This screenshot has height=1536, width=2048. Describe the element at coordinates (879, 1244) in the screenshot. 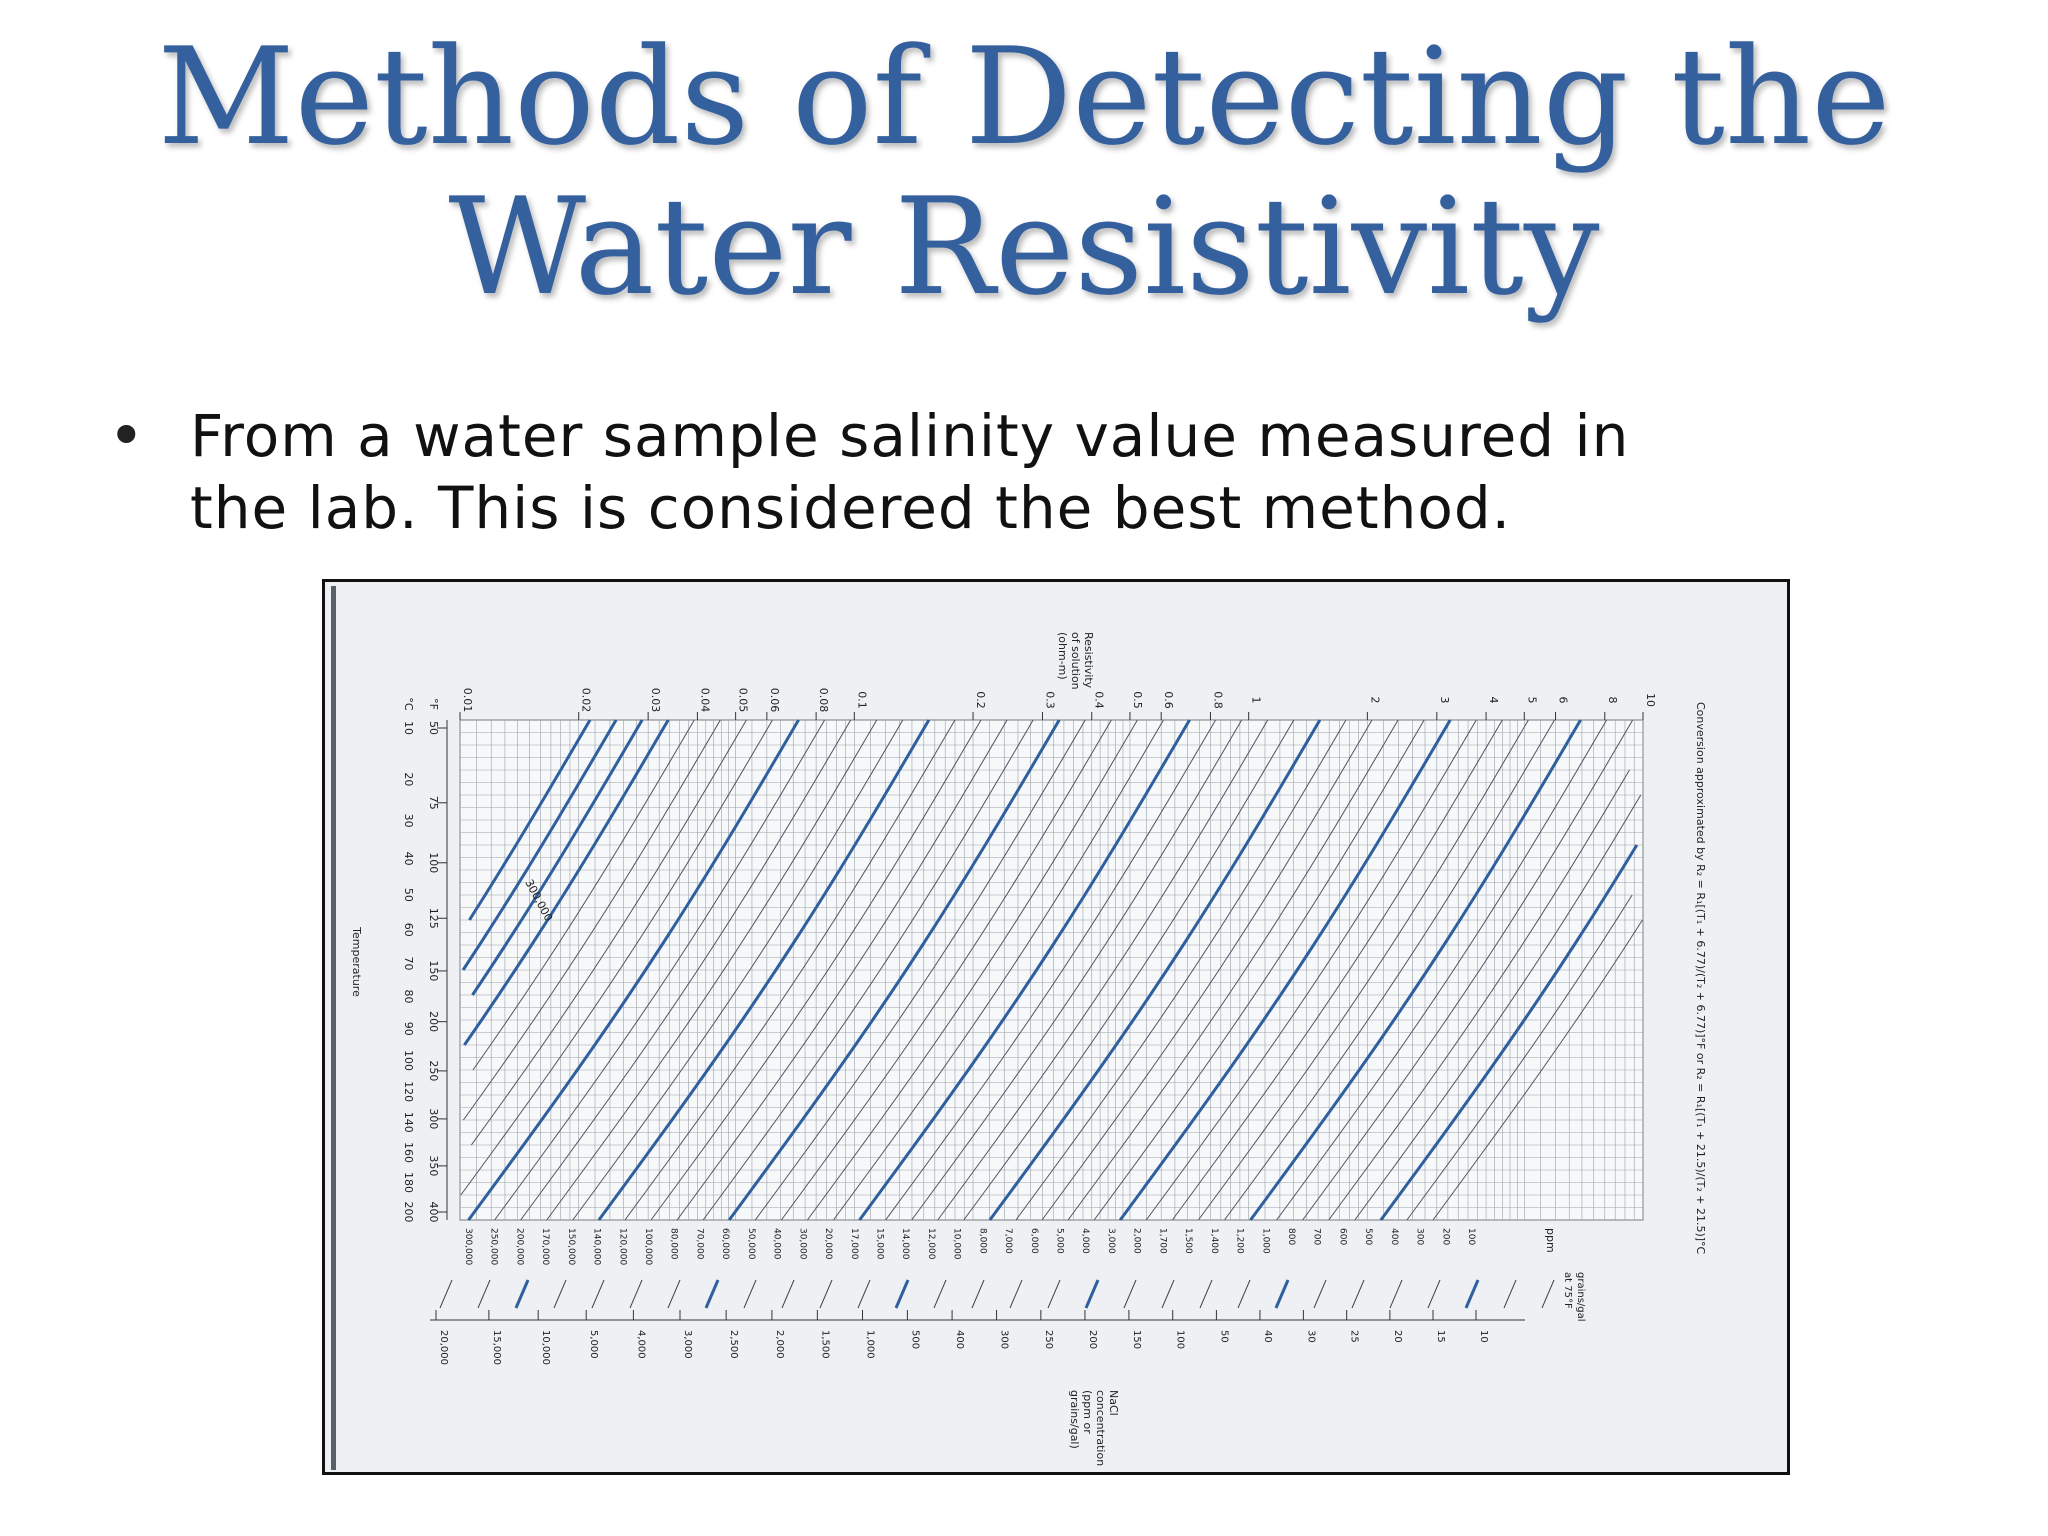

I see `ppm-tick-label: 15,000` at that location.